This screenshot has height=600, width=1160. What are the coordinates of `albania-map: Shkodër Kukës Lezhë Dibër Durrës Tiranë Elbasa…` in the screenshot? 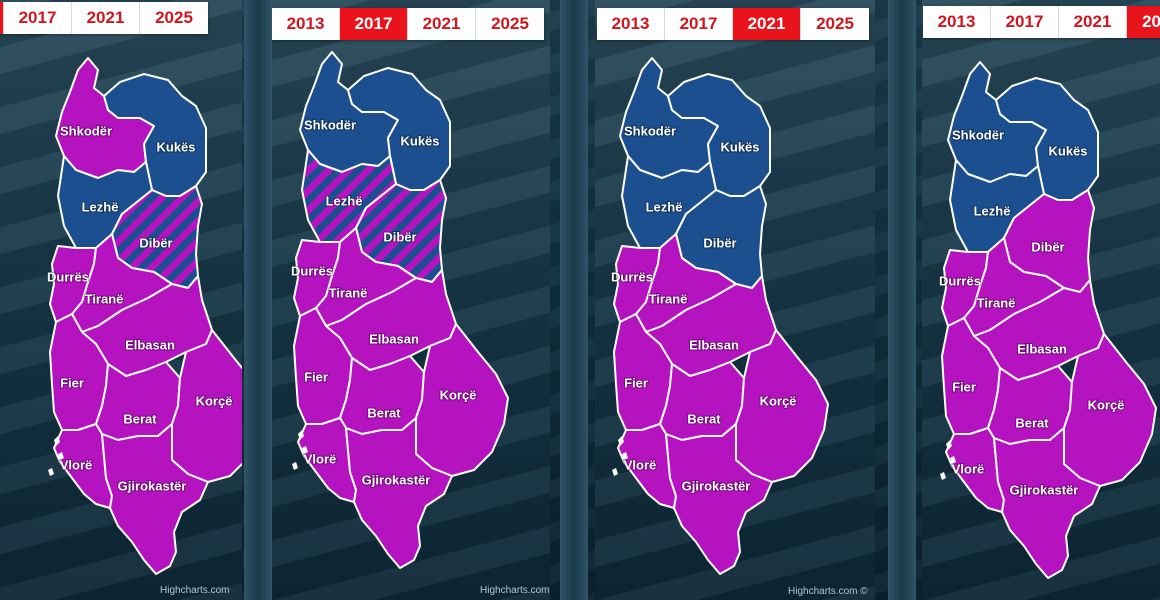 It's located at (144, 316).